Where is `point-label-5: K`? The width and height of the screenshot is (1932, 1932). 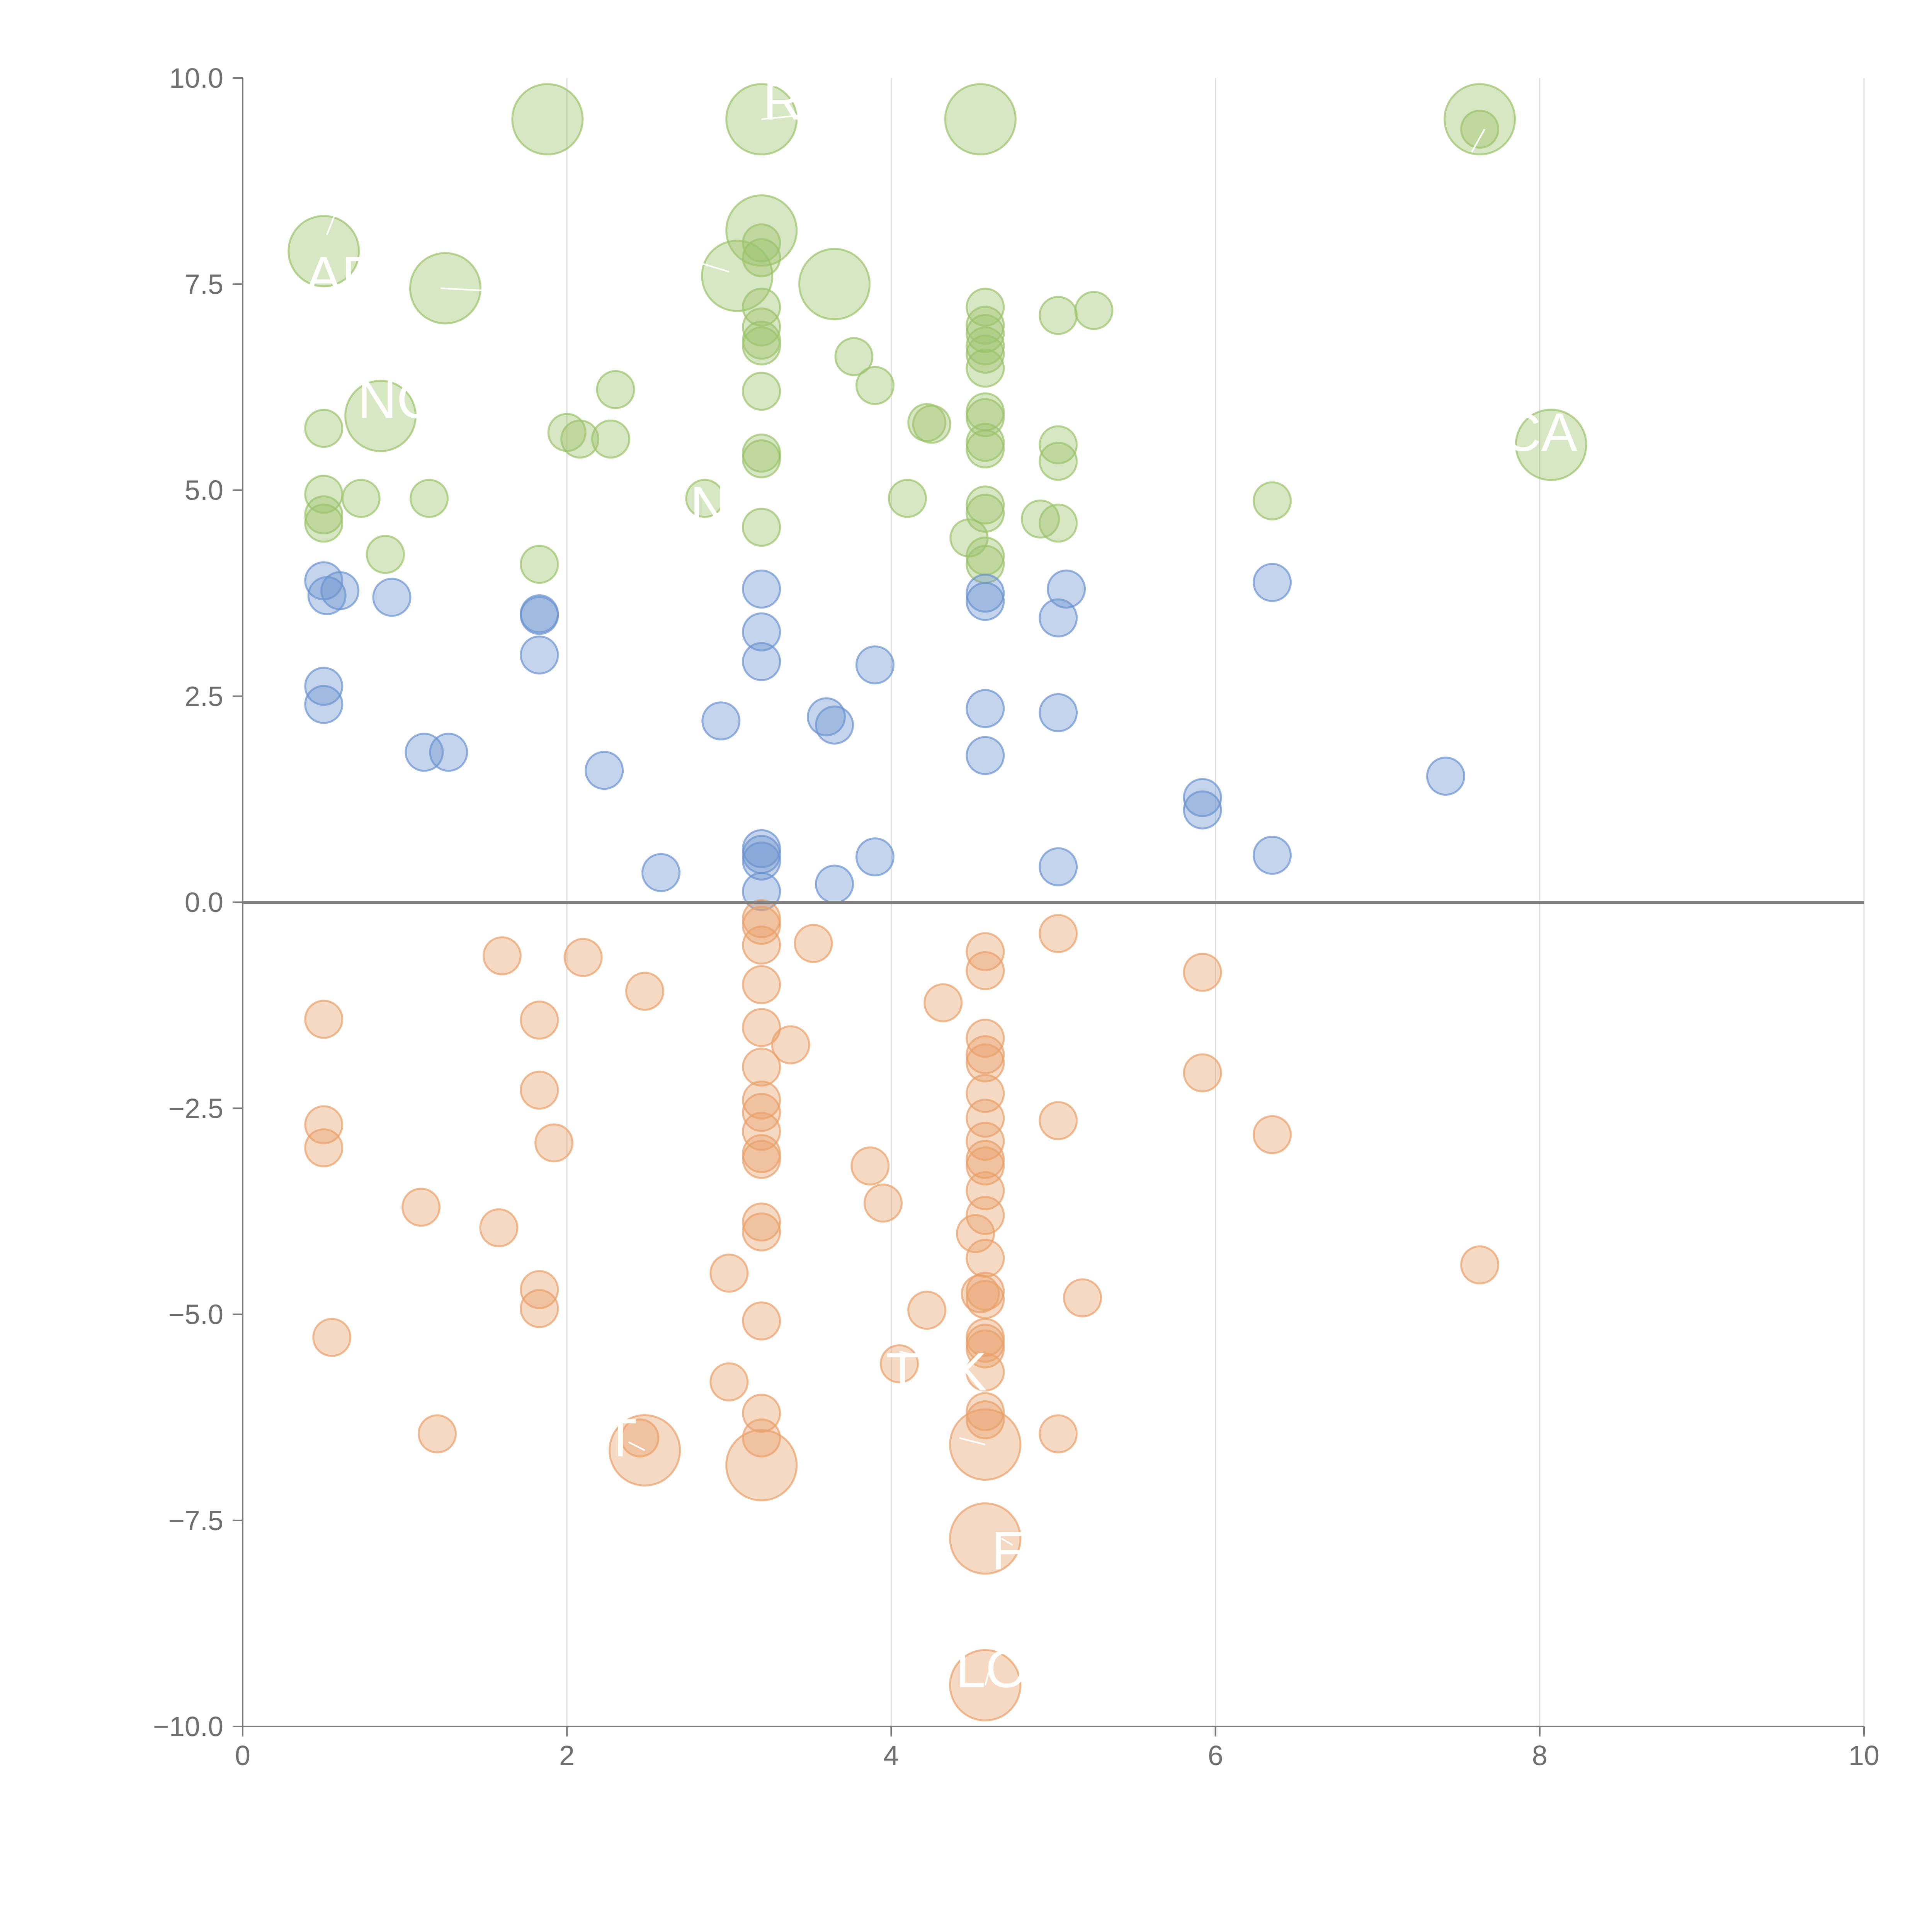 point-label-5: K is located at coordinates (969, 1371).